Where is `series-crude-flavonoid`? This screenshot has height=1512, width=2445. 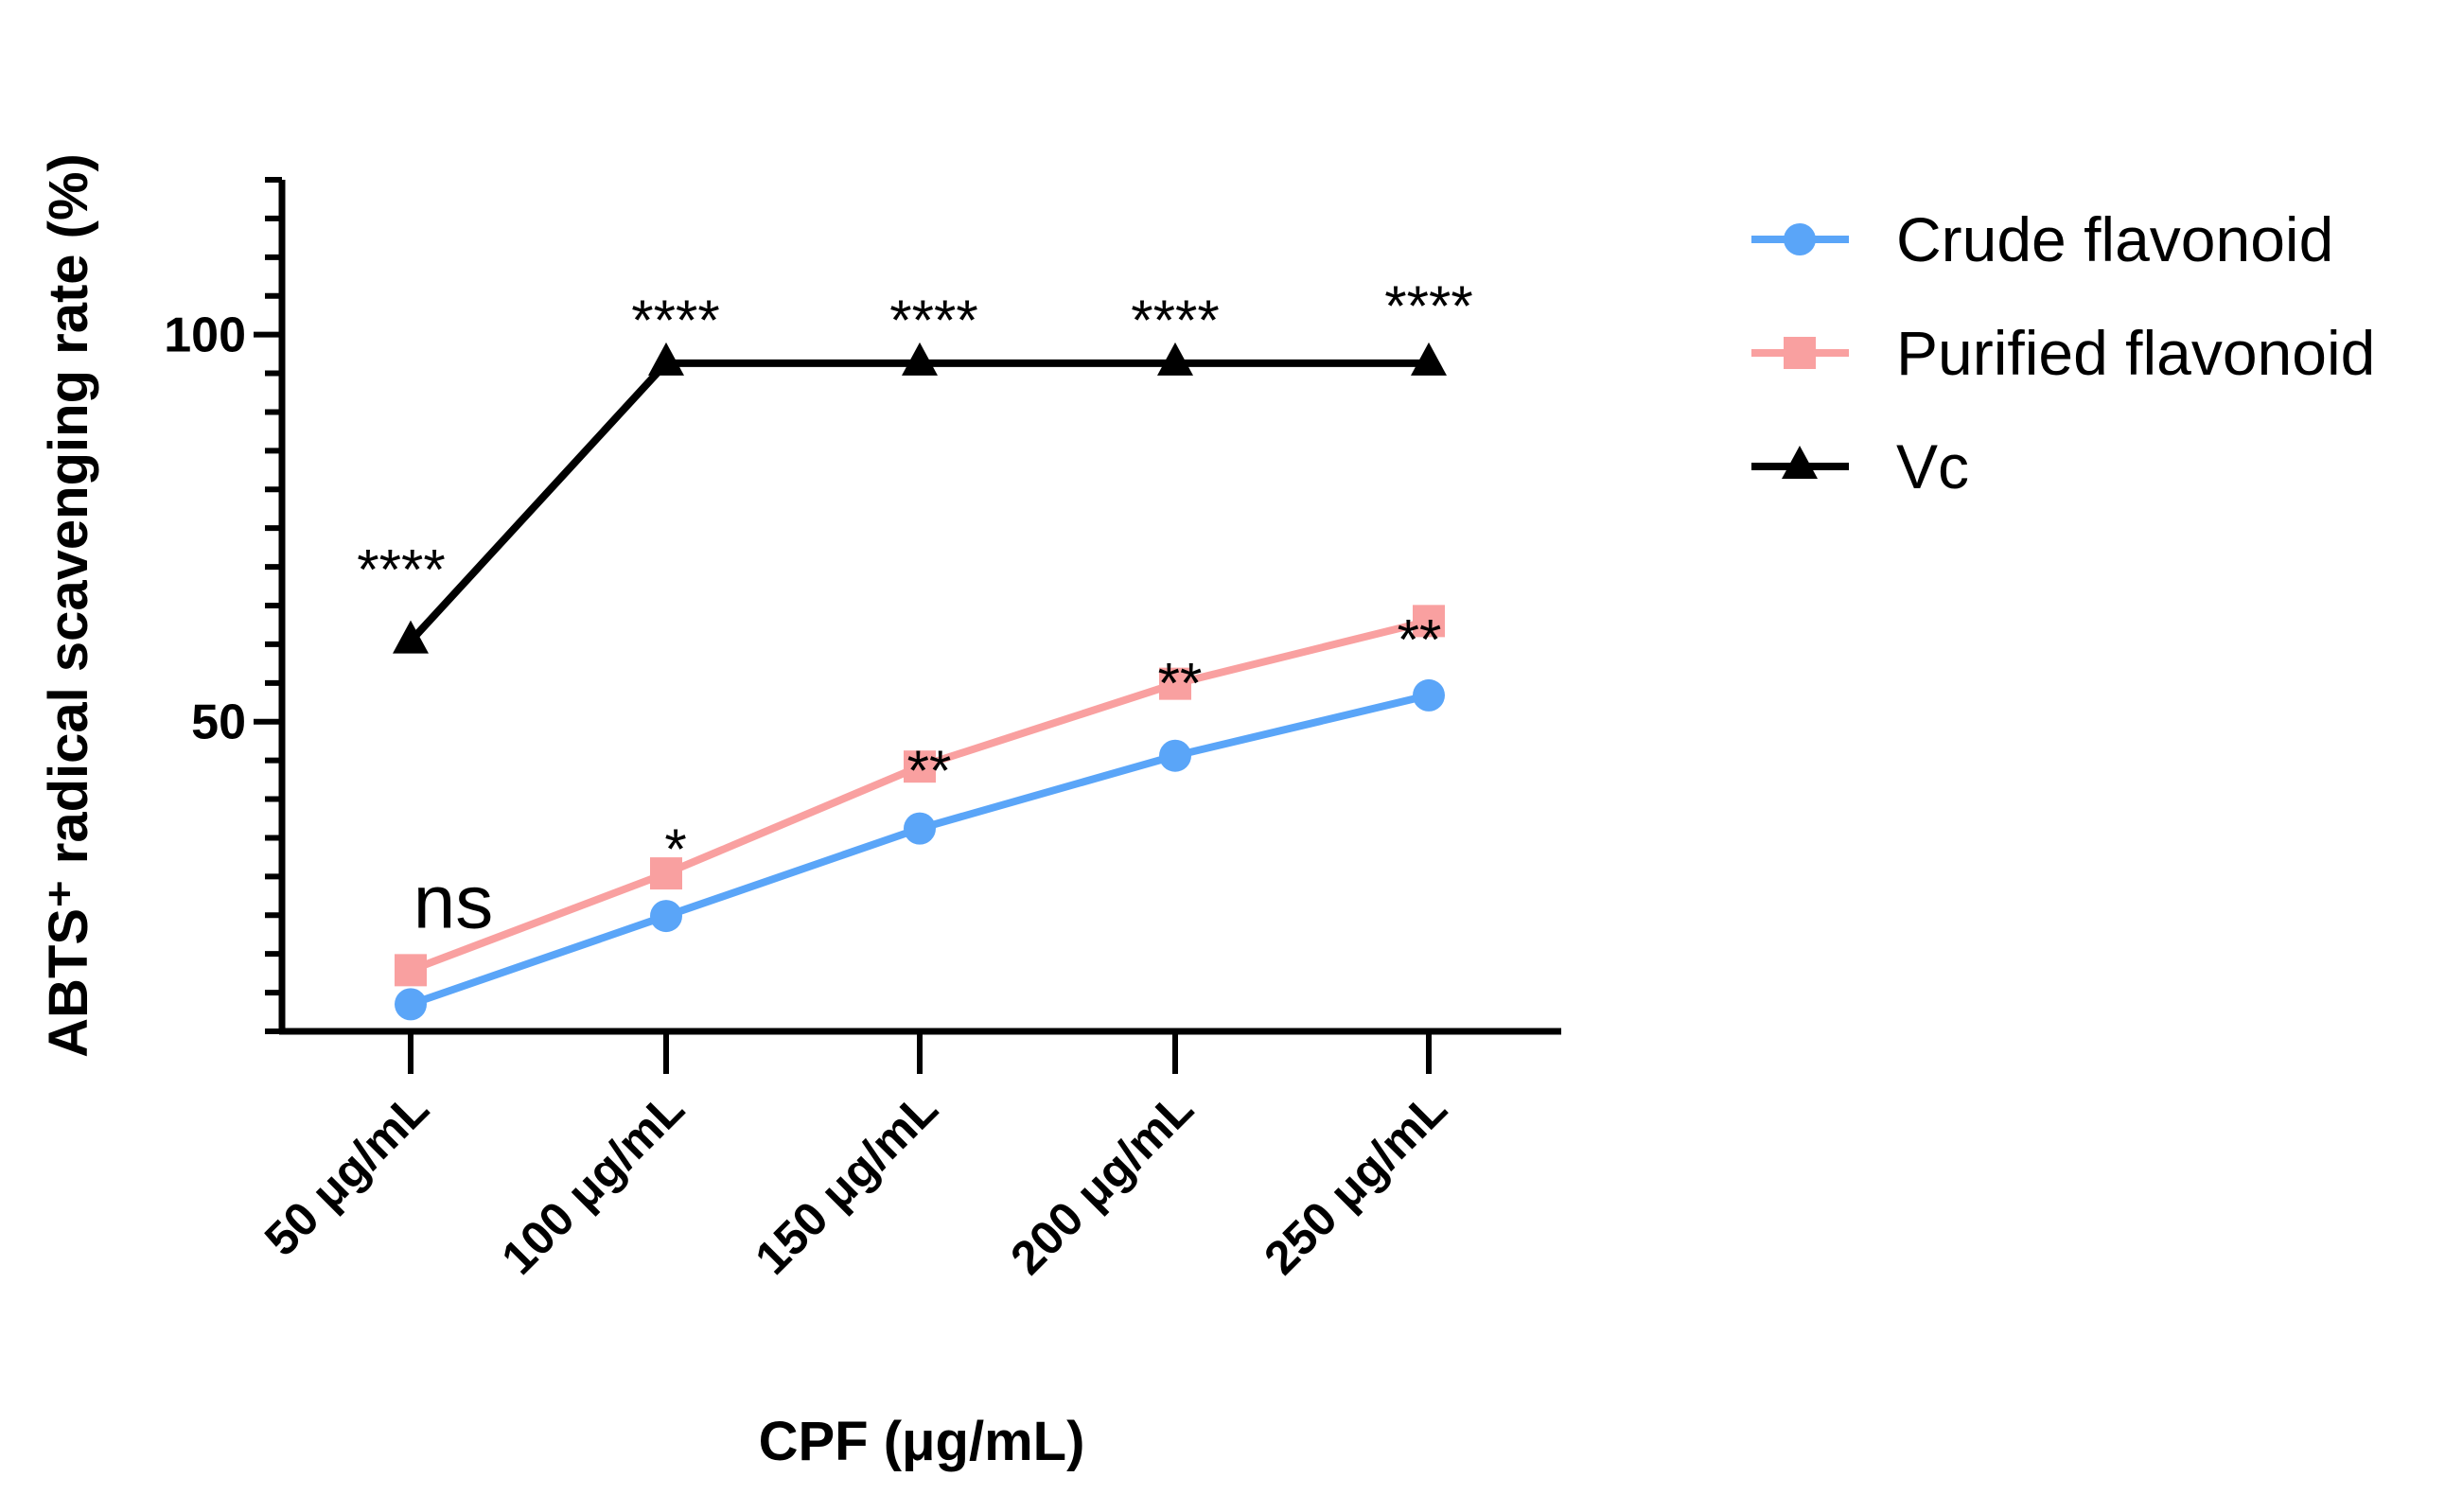
series-crude-flavonoid is located at coordinates (920, 849).